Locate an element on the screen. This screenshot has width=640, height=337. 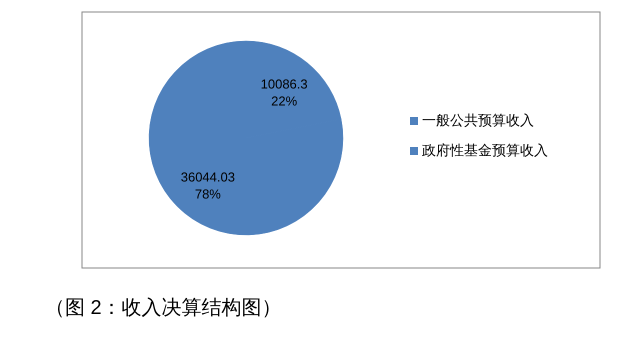
legend-label: 一般公共预算收入 is located at coordinates (478, 120).